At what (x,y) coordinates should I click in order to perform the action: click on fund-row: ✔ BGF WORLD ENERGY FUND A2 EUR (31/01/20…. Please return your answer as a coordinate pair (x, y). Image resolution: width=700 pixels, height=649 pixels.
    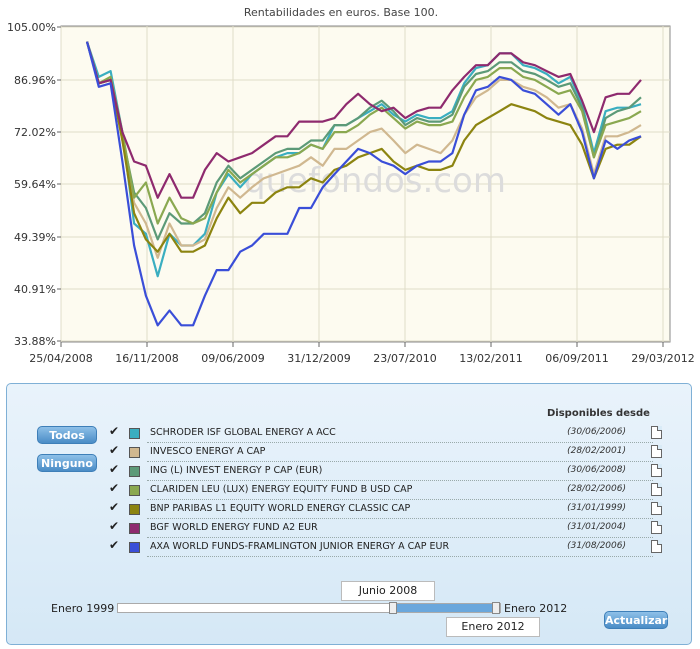
    Looking at the image, I should click on (387, 528).